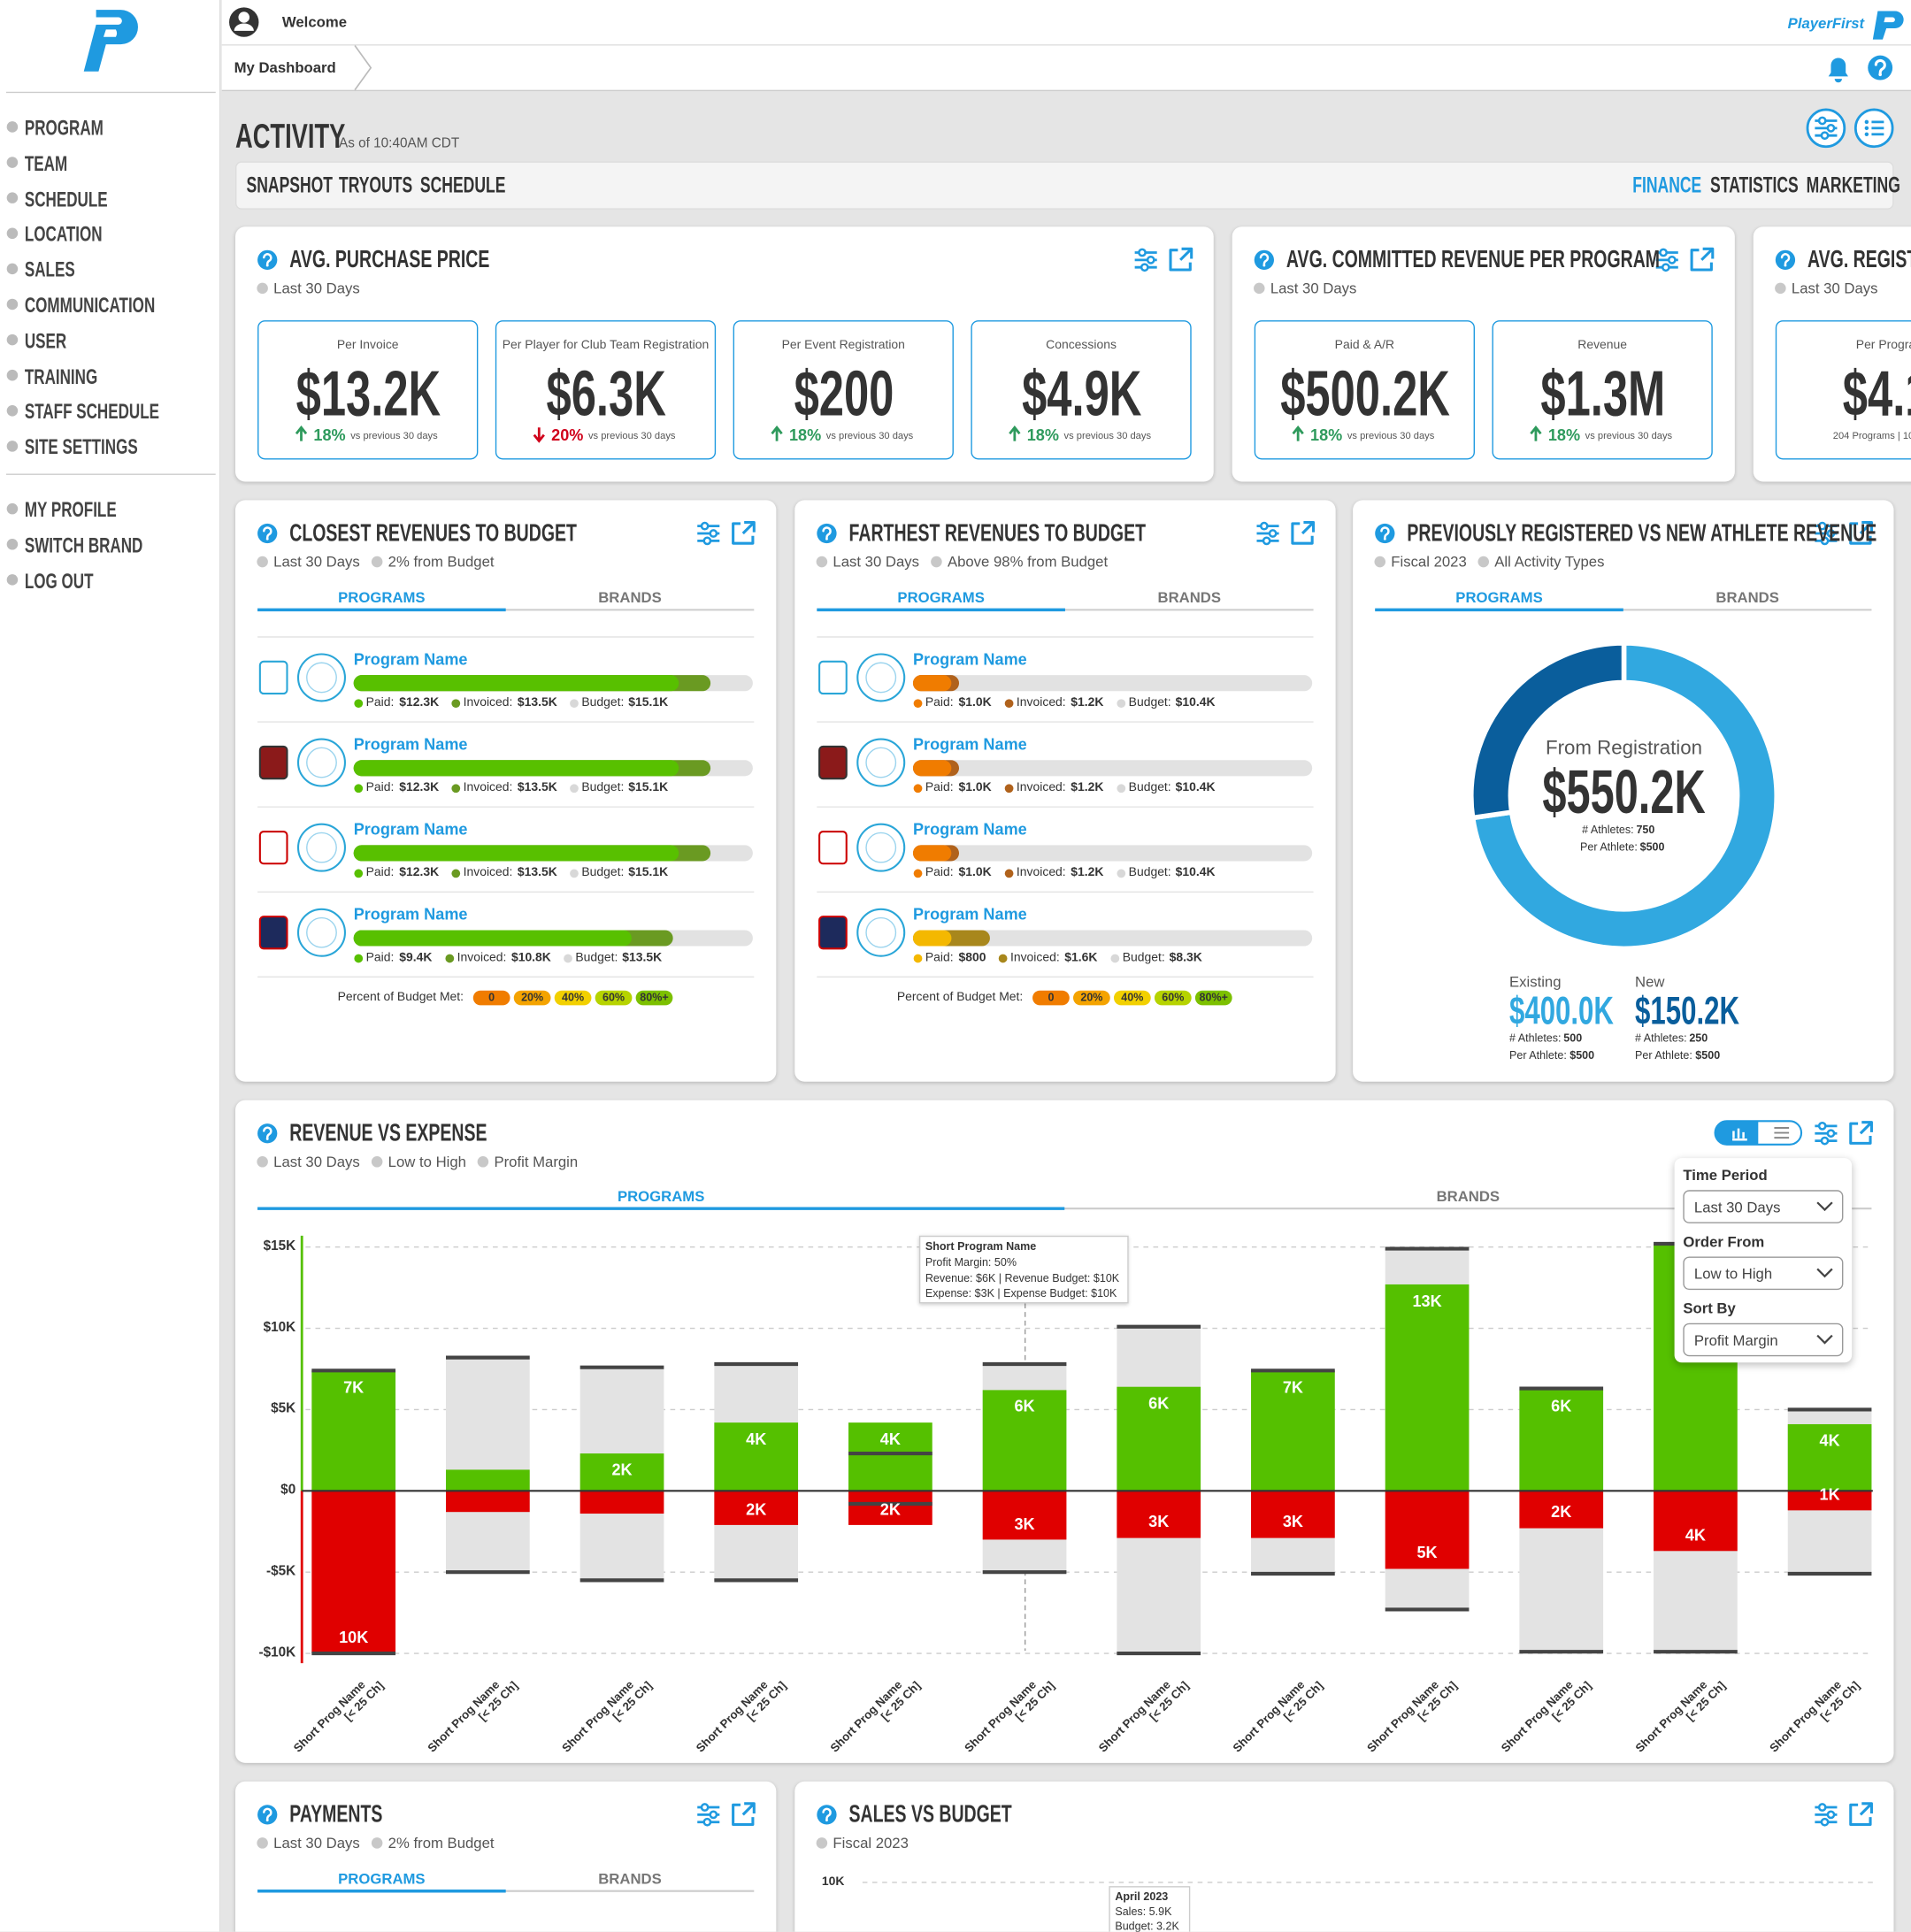  What do you see at coordinates (375, 184) in the screenshot?
I see `tab: TRYOUTS` at bounding box center [375, 184].